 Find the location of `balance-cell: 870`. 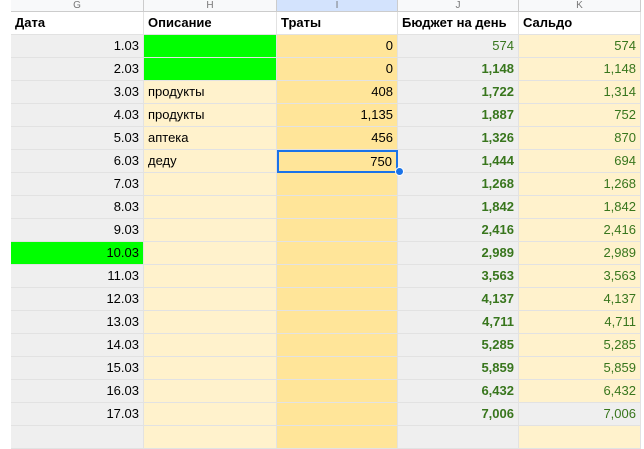

balance-cell: 870 is located at coordinates (580, 138).